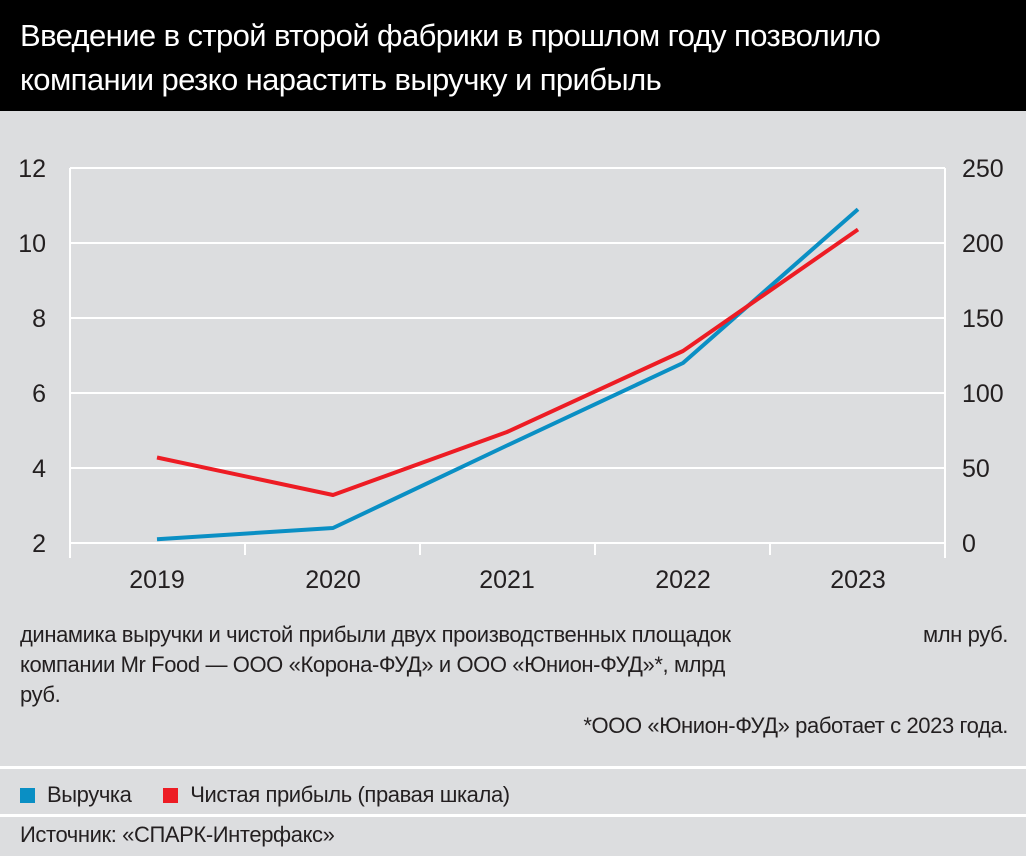  Describe the element at coordinates (39, 544) in the screenshot. I see `y-left-tick-label: 2` at that location.